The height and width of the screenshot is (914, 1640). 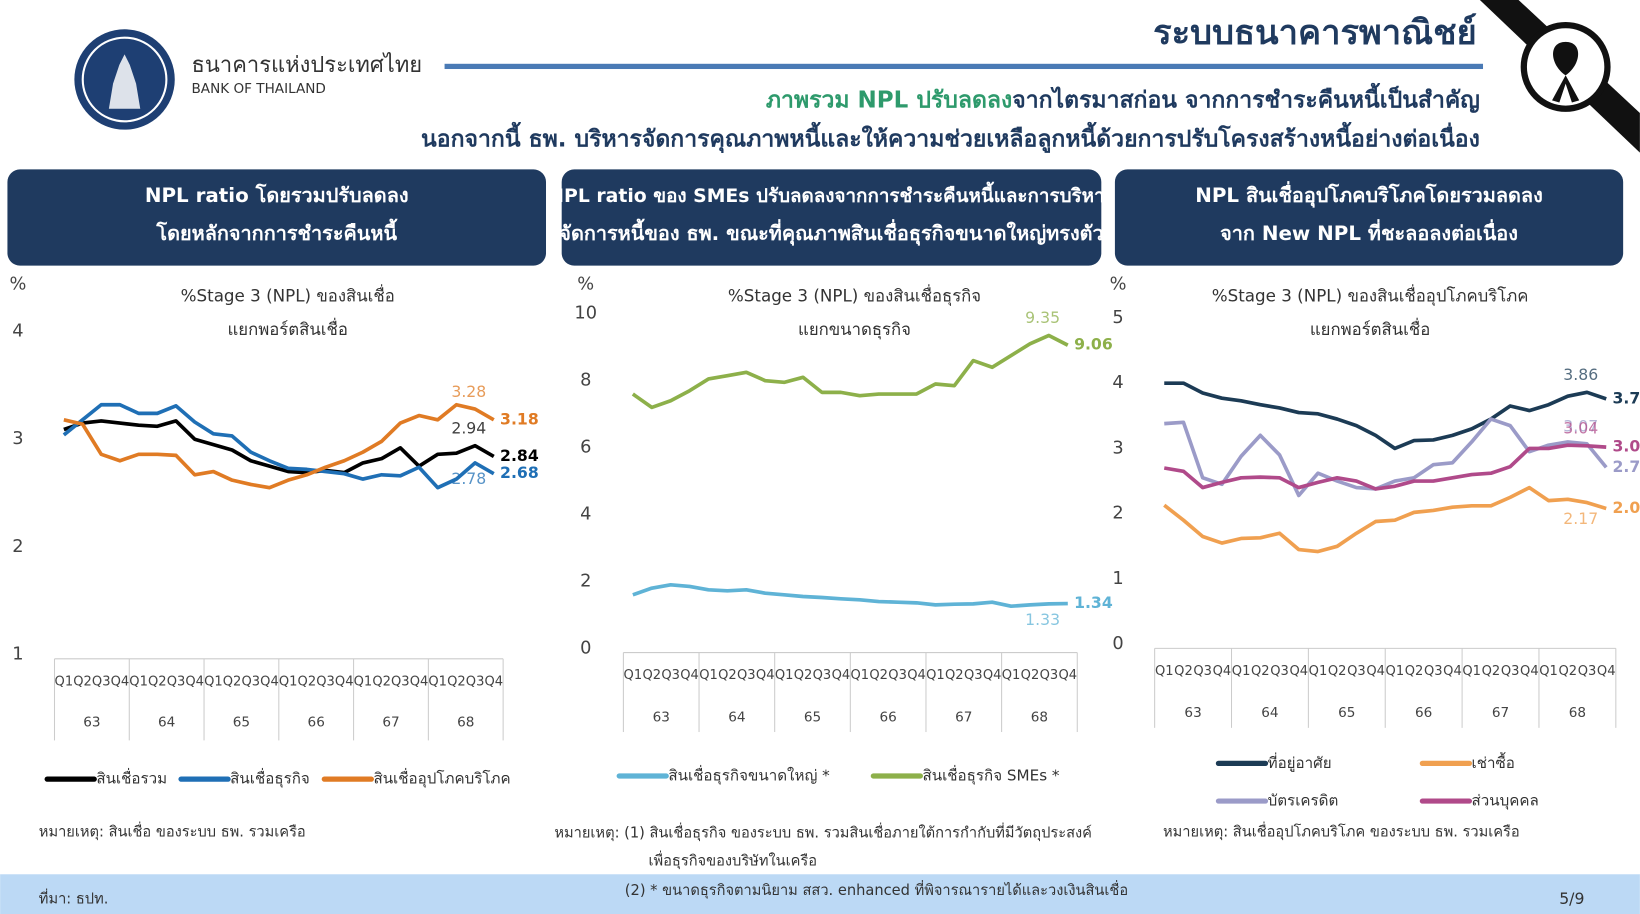 What do you see at coordinates (990, 774) in the screenshot?
I see `legend-label: สินเชื่อธุรกิจ SMEs *` at bounding box center [990, 774].